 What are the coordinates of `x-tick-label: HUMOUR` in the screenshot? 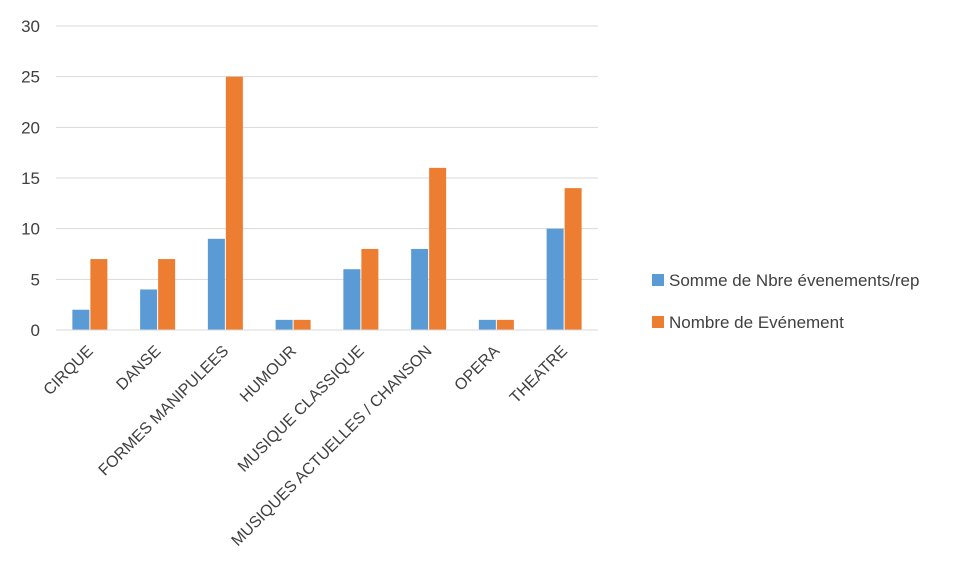 It's located at (268, 374).